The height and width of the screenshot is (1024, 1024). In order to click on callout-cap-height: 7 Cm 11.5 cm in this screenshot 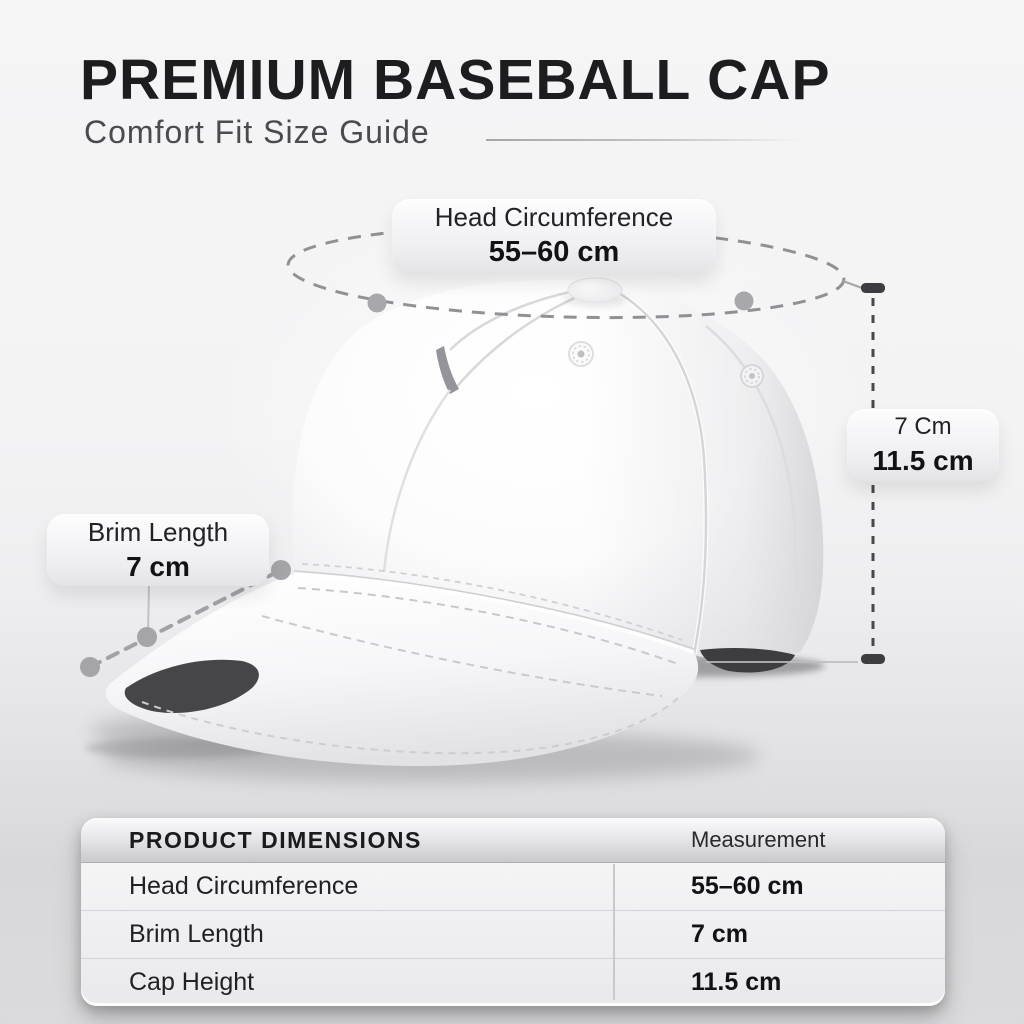, I will do `click(923, 445)`.